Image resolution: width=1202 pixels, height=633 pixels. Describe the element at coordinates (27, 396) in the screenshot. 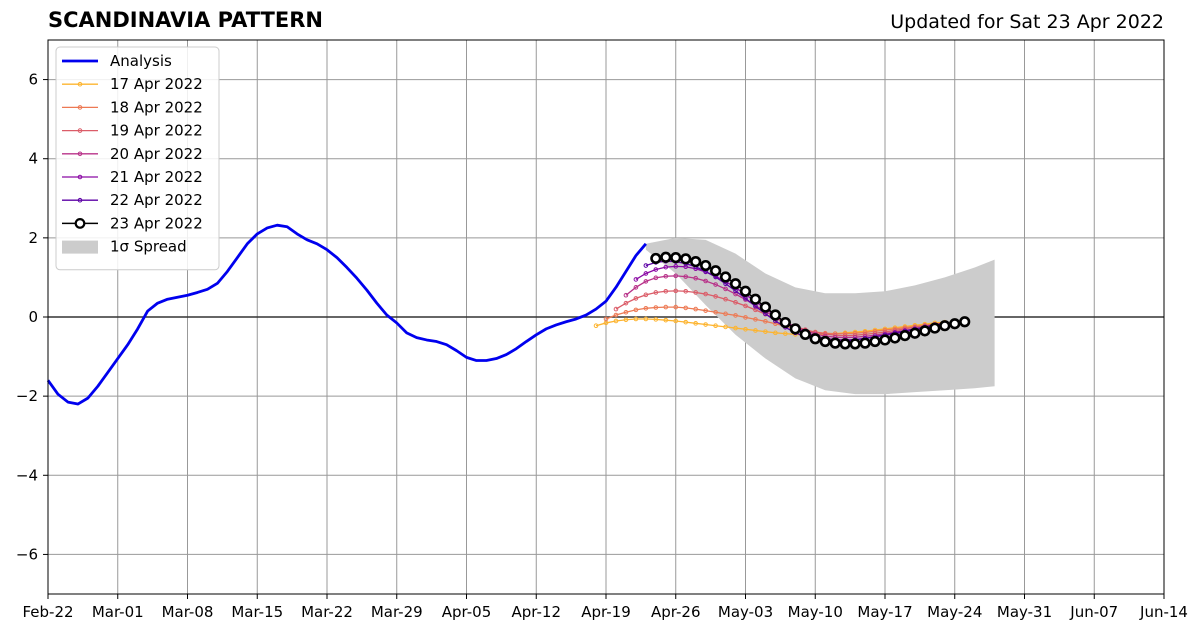

I see `y-tick-label: −2` at that location.